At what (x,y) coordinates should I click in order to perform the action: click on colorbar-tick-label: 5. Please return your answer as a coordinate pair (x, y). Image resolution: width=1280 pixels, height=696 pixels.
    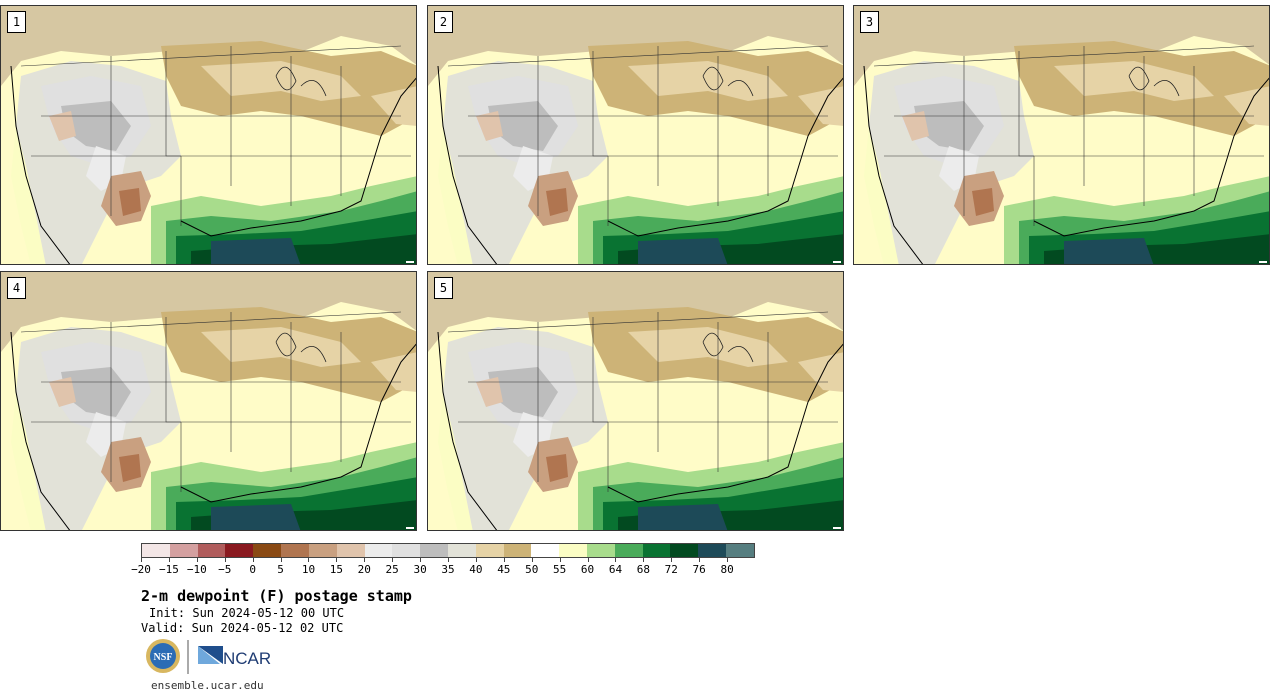
    Looking at the image, I should click on (280, 569).